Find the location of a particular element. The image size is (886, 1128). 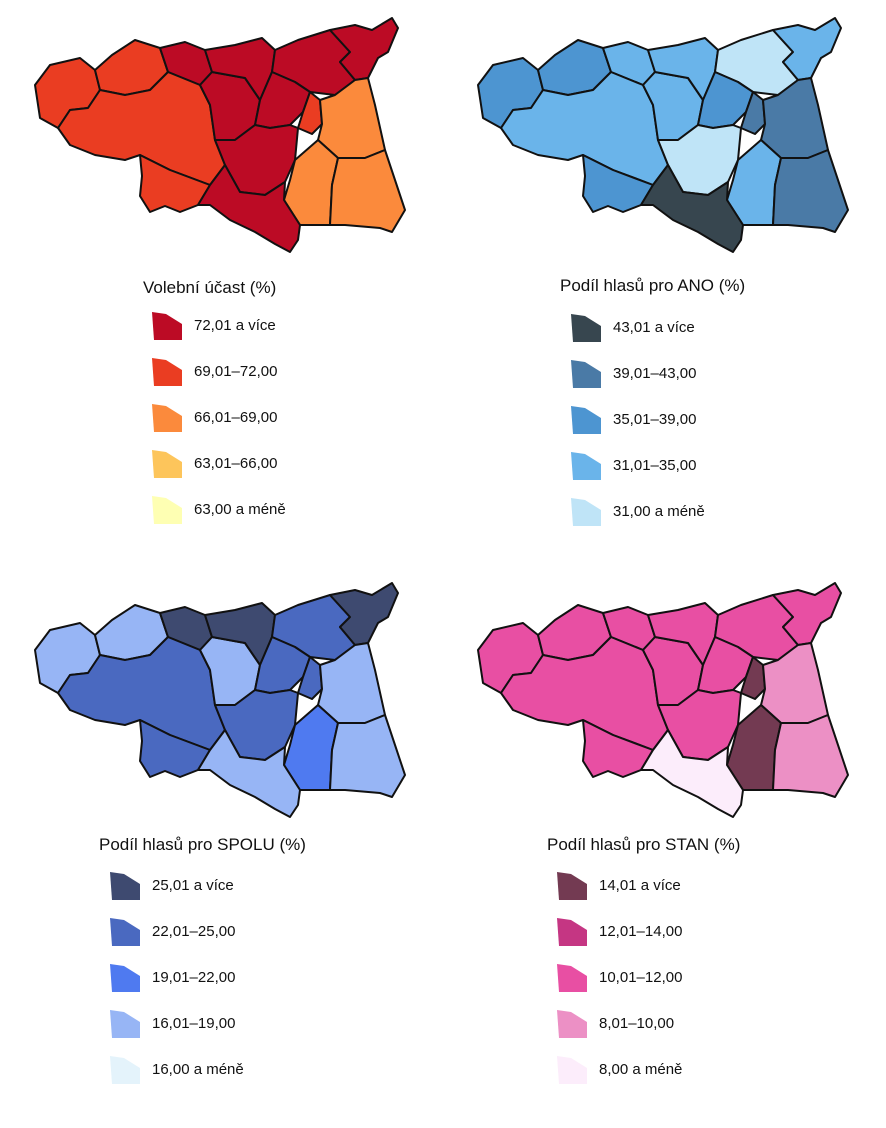

choropleth-map-spolu is located at coordinates (220, 700).